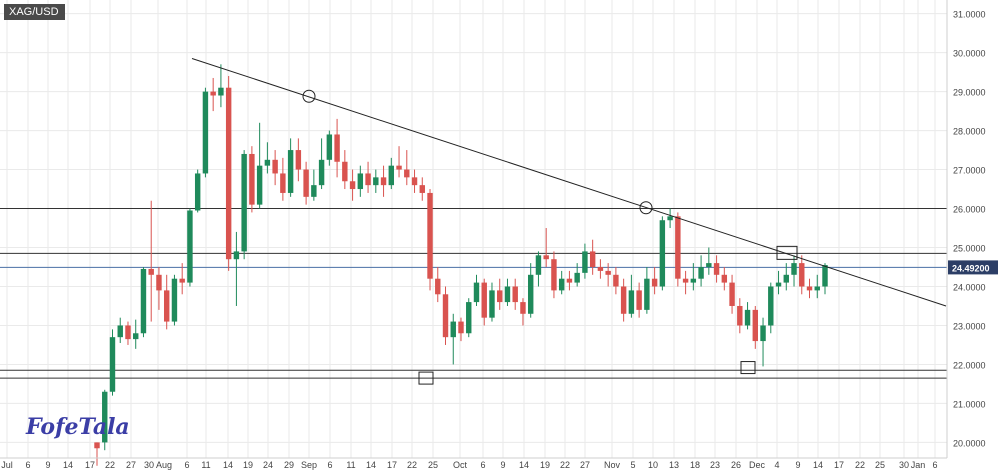 The width and height of the screenshot is (999, 474). I want to click on time-tick-label: 30 Aug, so click(158, 465).